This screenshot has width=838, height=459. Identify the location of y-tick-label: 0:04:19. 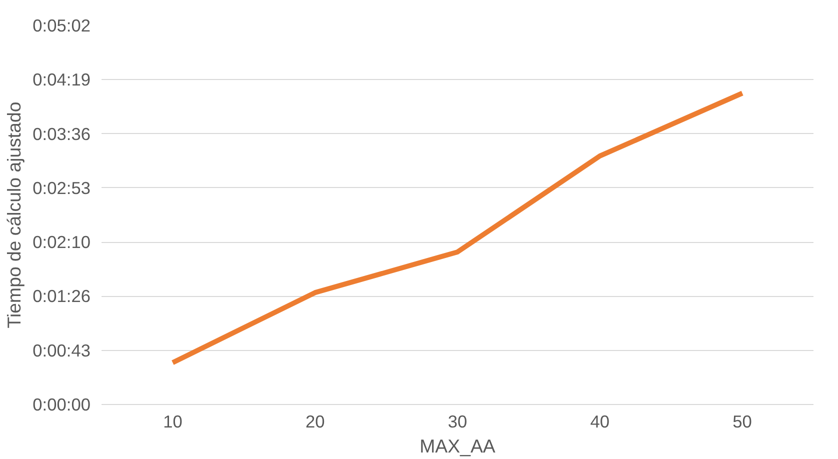
(61, 80).